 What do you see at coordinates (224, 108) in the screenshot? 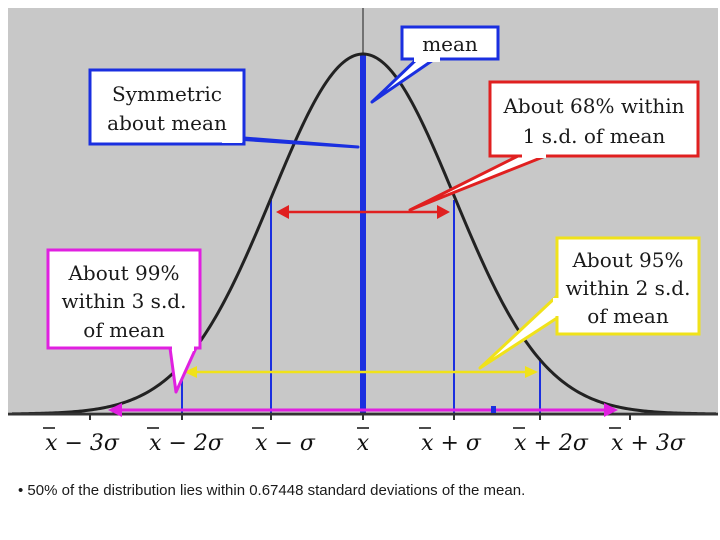
I see `callout-symmetric: Symmetric about mean` at bounding box center [224, 108].